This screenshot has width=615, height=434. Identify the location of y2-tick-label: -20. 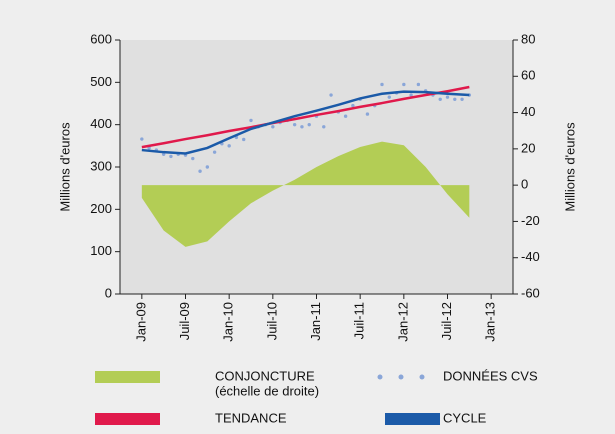
(530, 220).